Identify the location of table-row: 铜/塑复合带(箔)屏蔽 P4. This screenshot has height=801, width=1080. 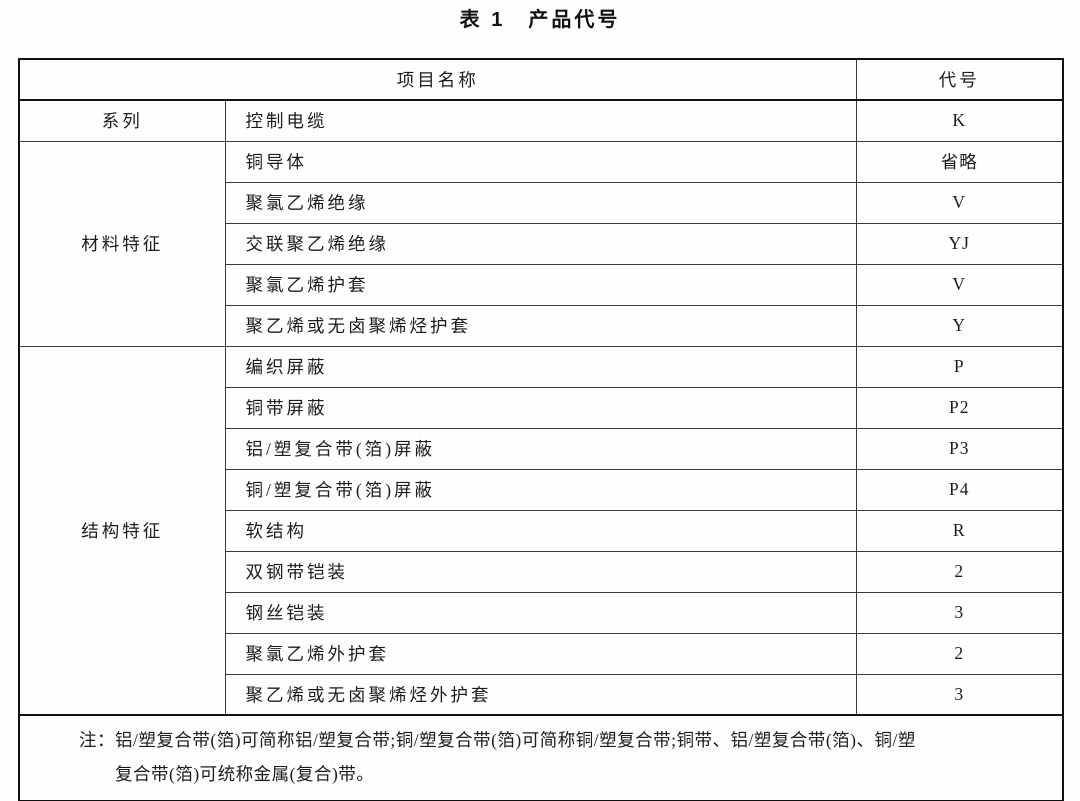
(541, 489).